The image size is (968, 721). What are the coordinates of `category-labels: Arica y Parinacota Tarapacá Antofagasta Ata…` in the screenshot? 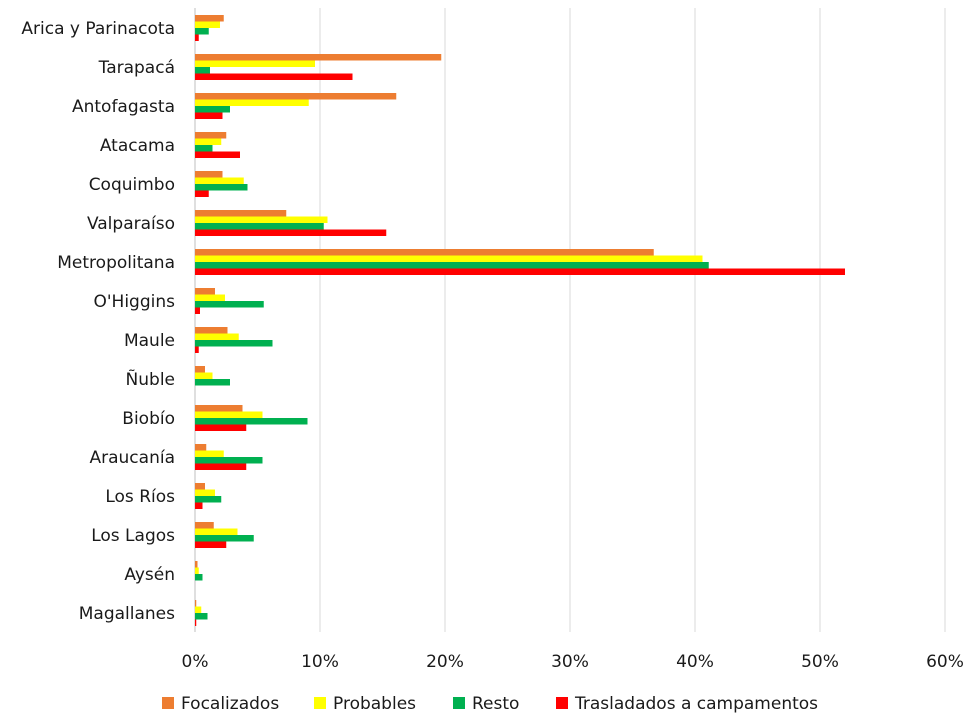 It's located at (98, 321).